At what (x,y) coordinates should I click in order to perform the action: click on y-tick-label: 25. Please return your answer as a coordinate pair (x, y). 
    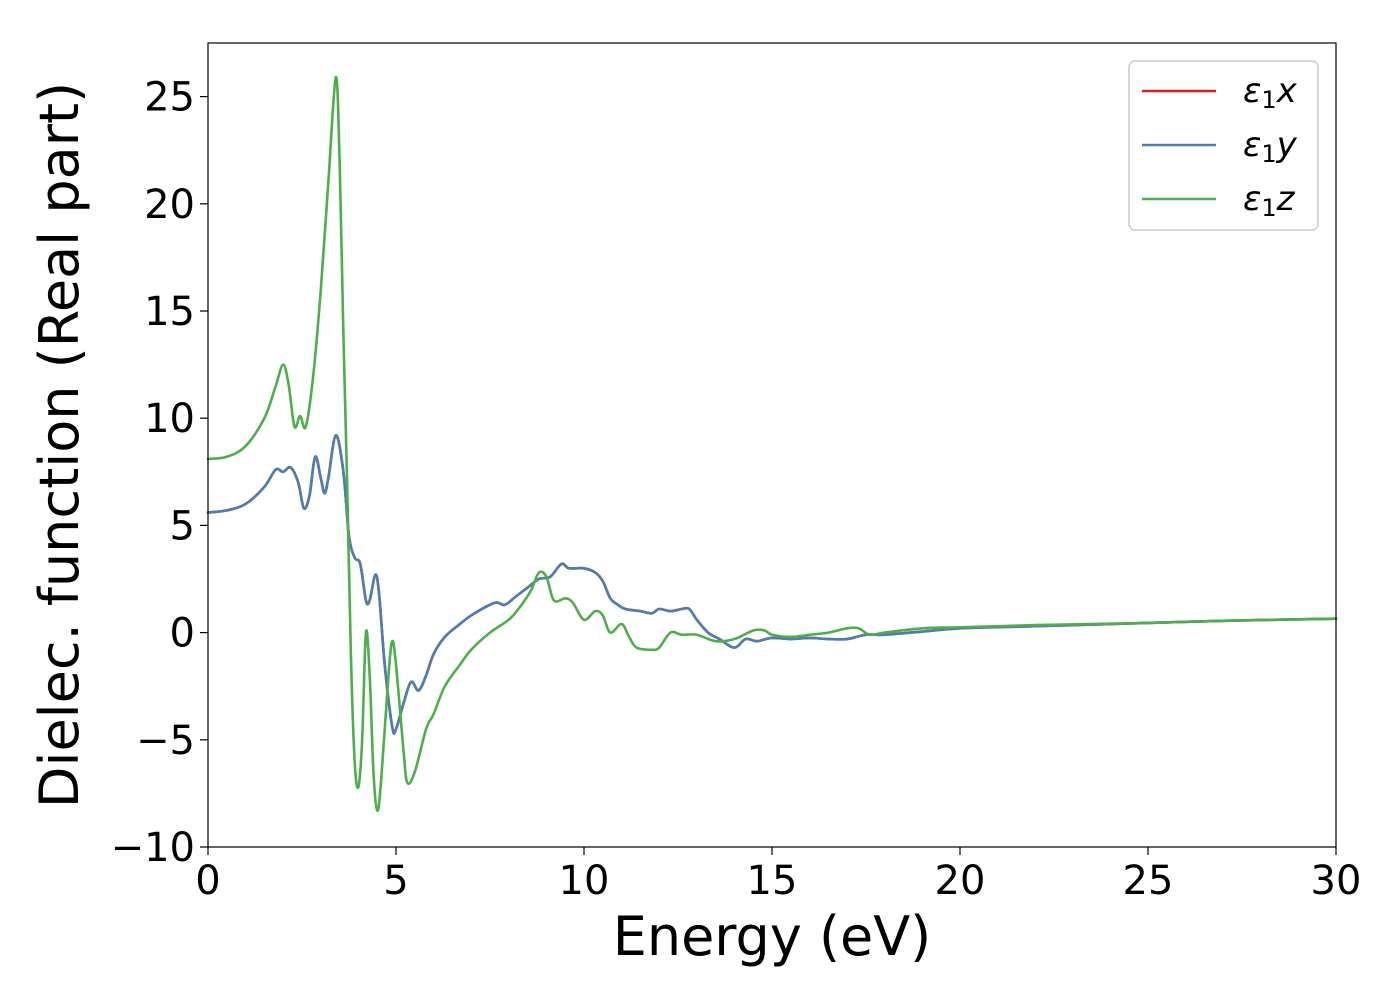
    Looking at the image, I should click on (169, 98).